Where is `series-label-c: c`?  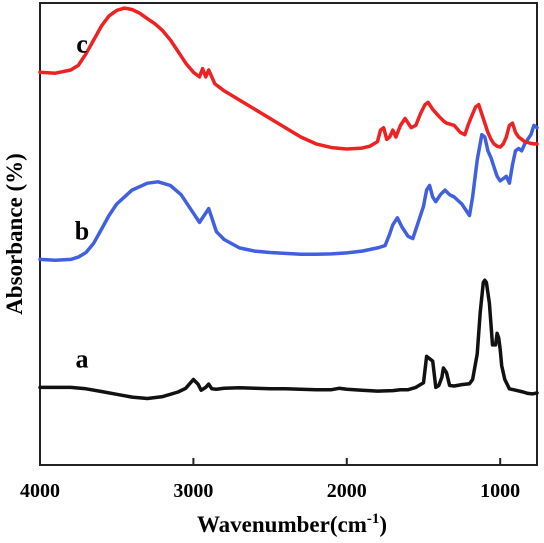
series-label-c: c is located at coordinates (82, 43).